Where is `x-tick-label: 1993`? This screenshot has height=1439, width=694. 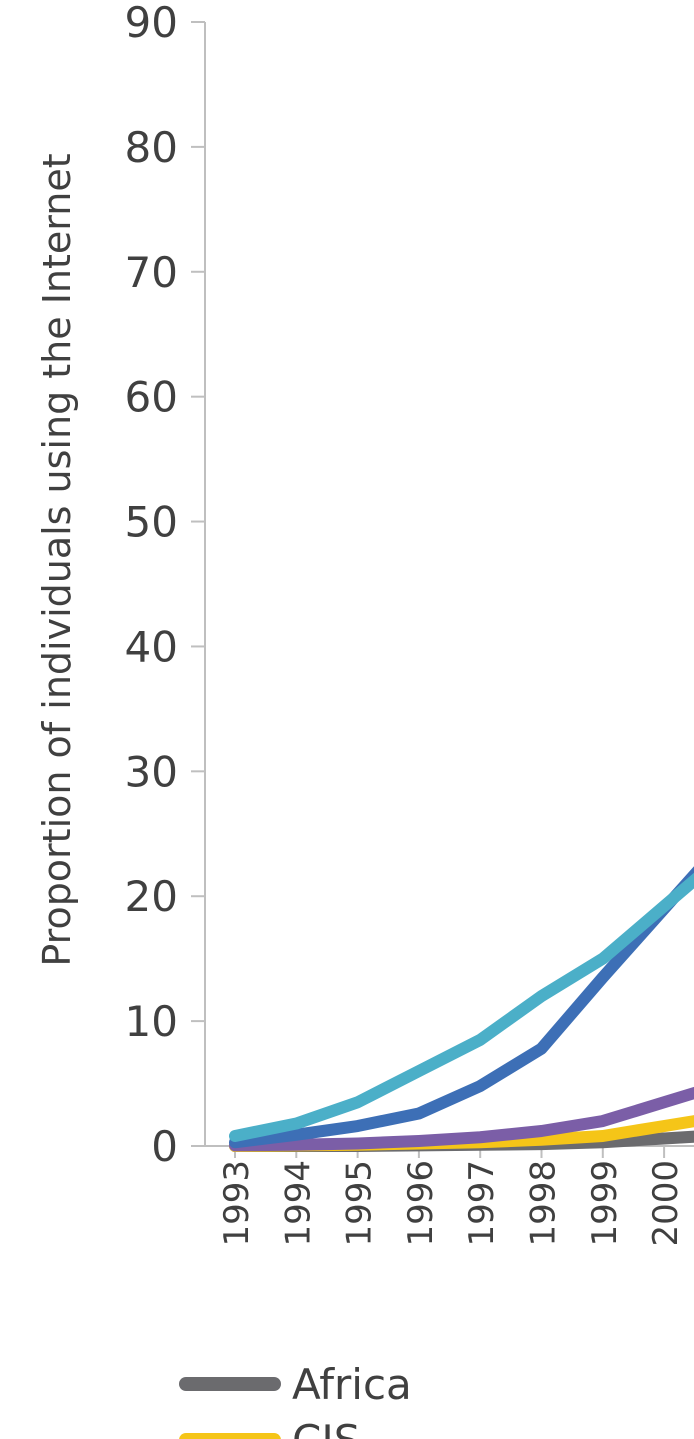
x-tick-label: 1993 is located at coordinates (237, 1203).